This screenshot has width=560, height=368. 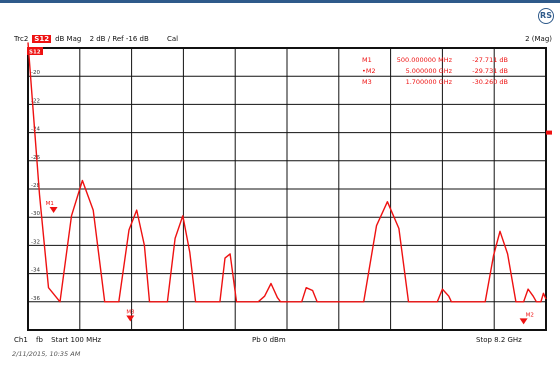 I want to click on y-tick-label: -32, so click(x=35, y=242).